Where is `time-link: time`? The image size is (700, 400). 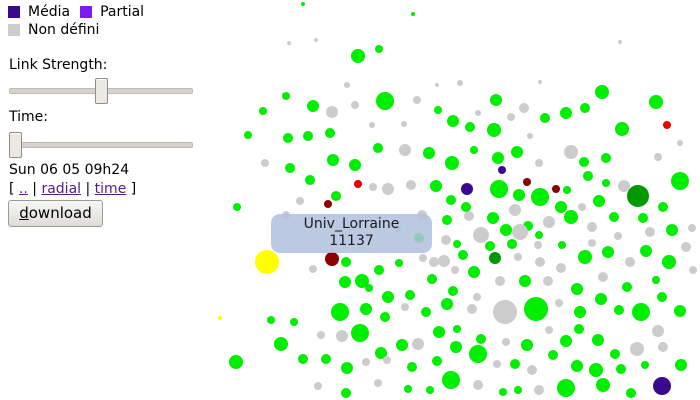
time-link: time is located at coordinates (110, 189).